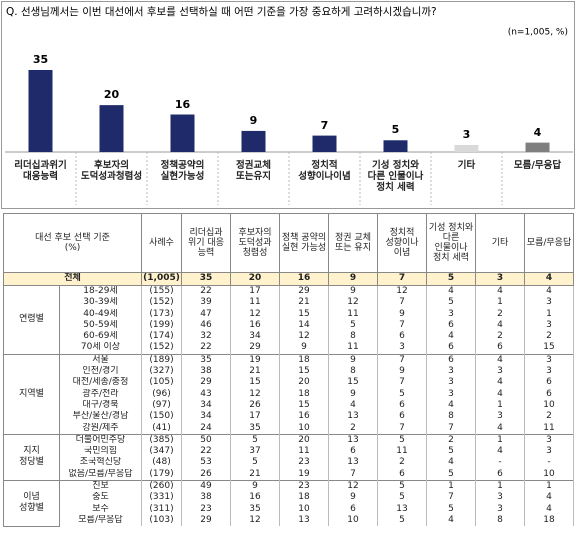 This screenshot has width=576, height=559. Describe the element at coordinates (31, 503) in the screenshot. I see `group-label: 이념 성향별` at that location.